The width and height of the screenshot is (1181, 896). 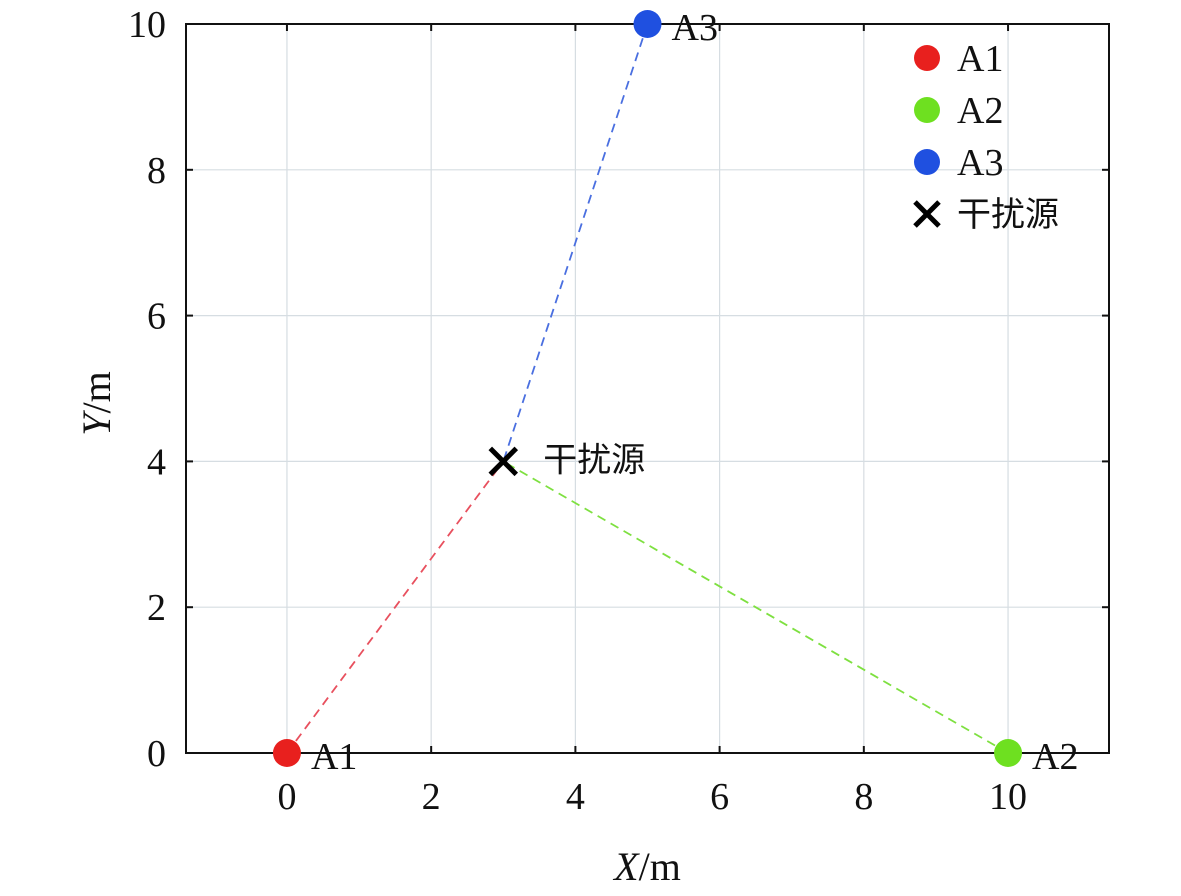 I want to click on legend: A1 A2 A3 干扰源, so click(x=986, y=136).